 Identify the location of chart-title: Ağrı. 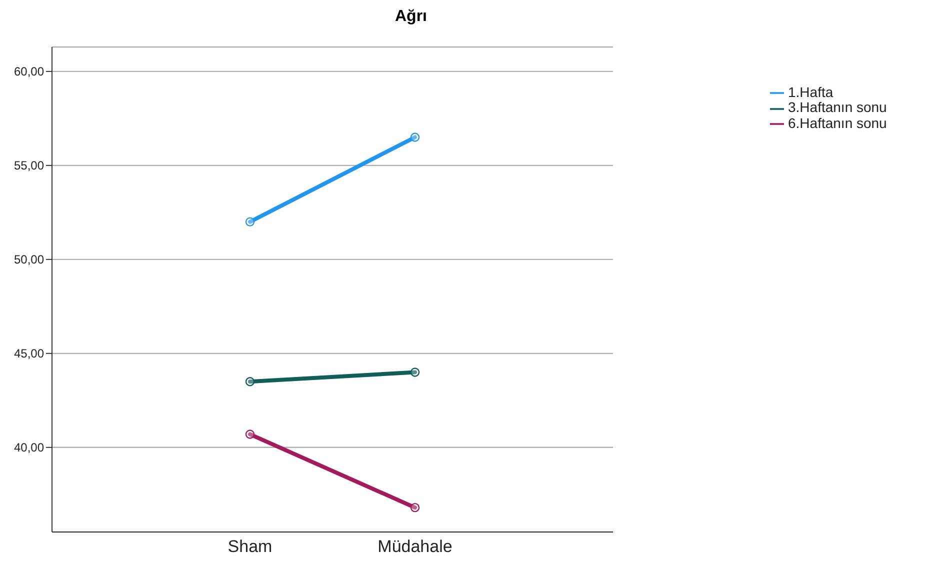
(411, 17).